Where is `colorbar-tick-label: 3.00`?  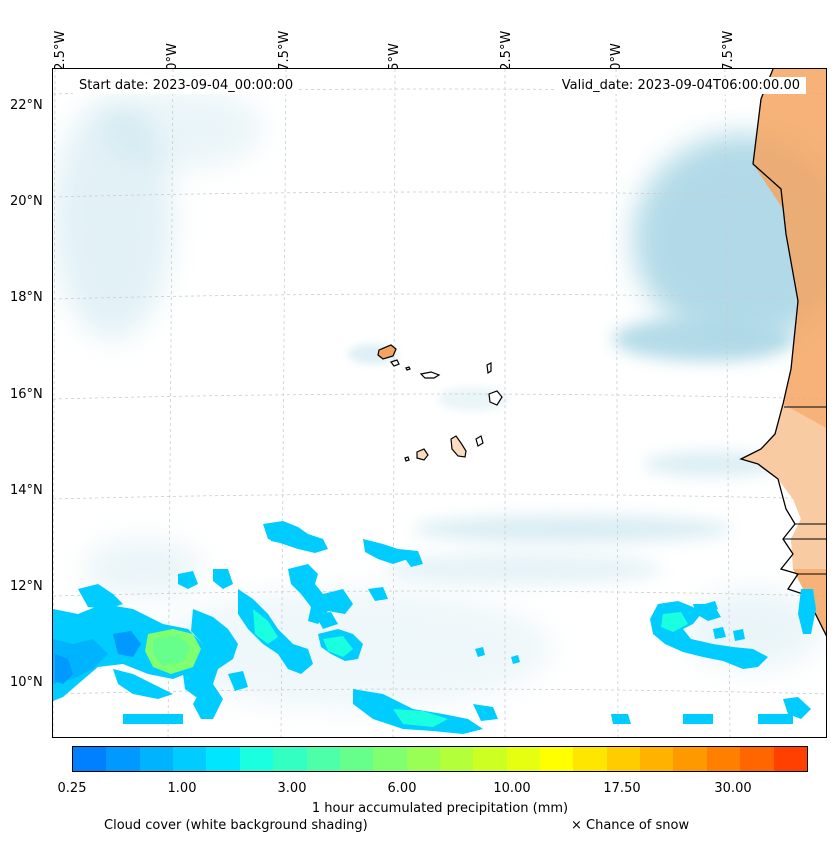 colorbar-tick-label: 3.00 is located at coordinates (292, 788).